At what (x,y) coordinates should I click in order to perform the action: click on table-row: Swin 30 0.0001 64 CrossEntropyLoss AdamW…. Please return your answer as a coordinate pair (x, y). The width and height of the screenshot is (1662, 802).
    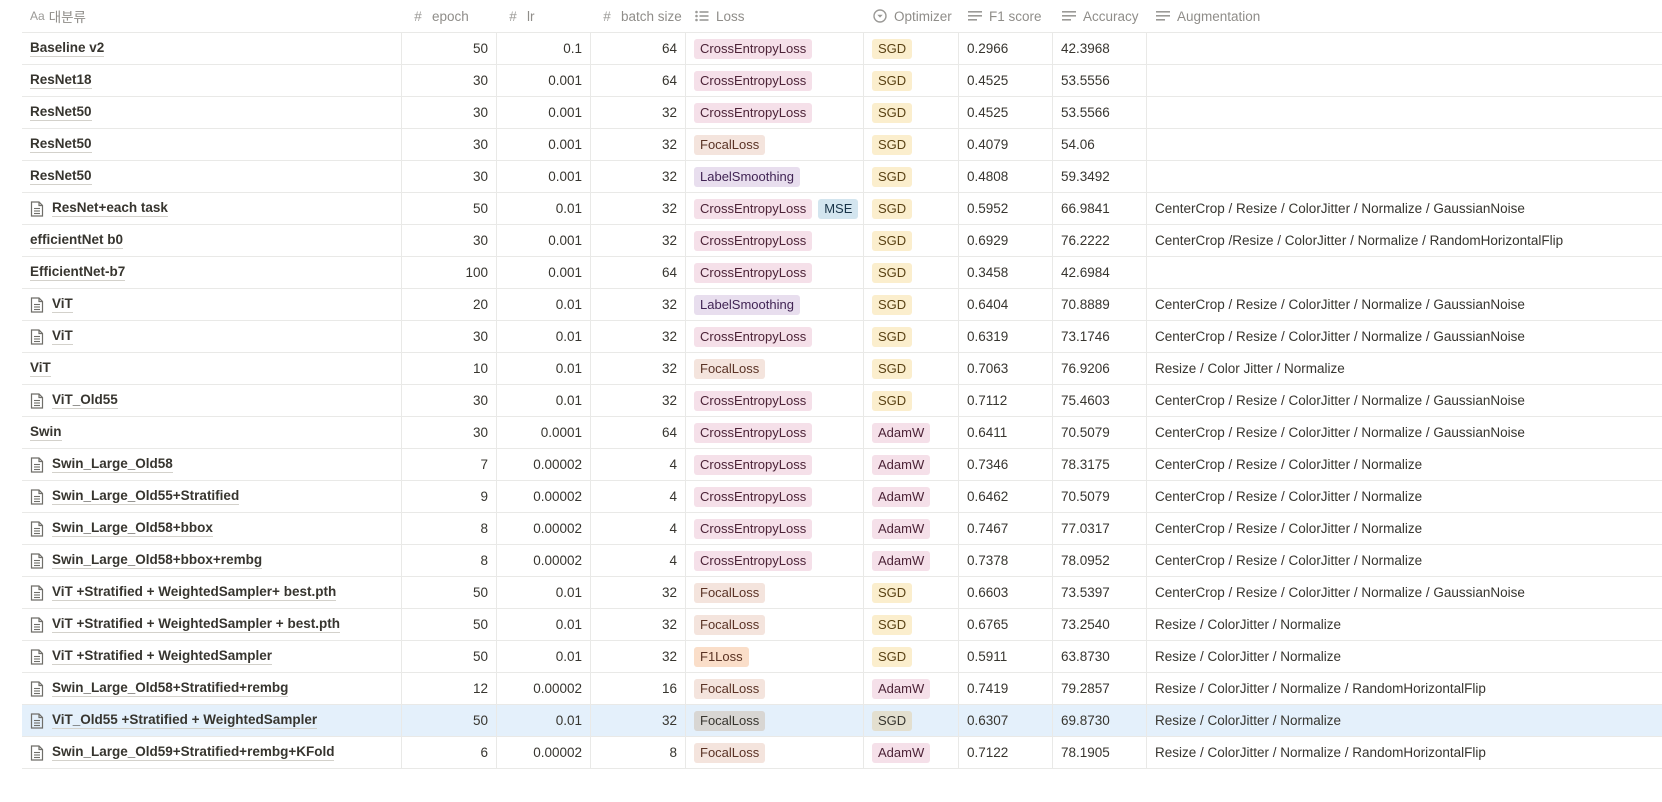
    Looking at the image, I should click on (842, 433).